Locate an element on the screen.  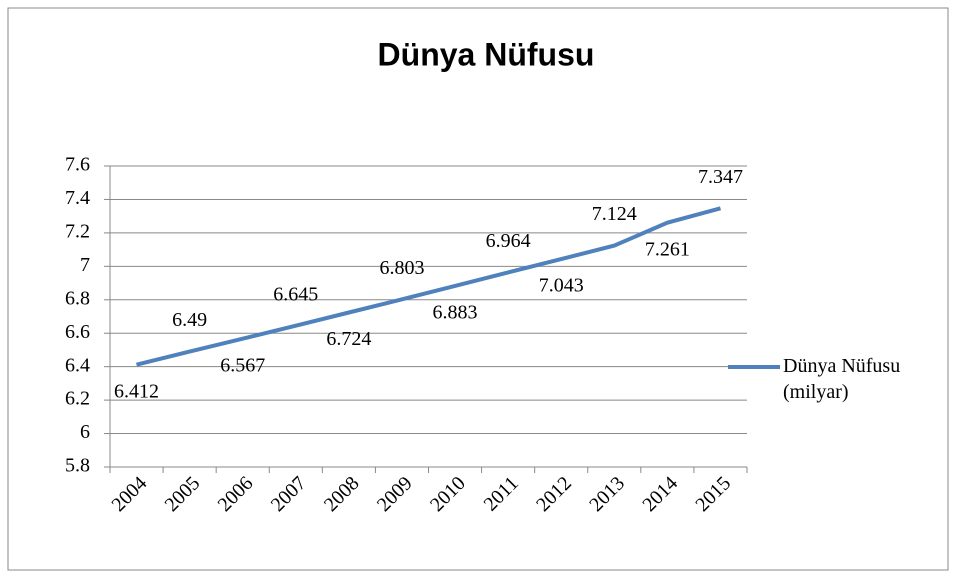
y-tick-label: 7.2 is located at coordinates (77, 231).